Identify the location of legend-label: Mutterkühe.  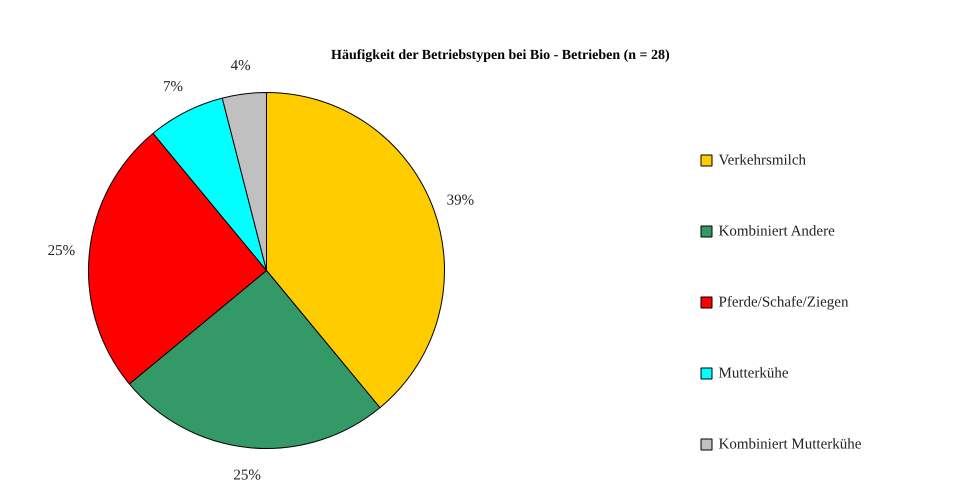
(753, 374).